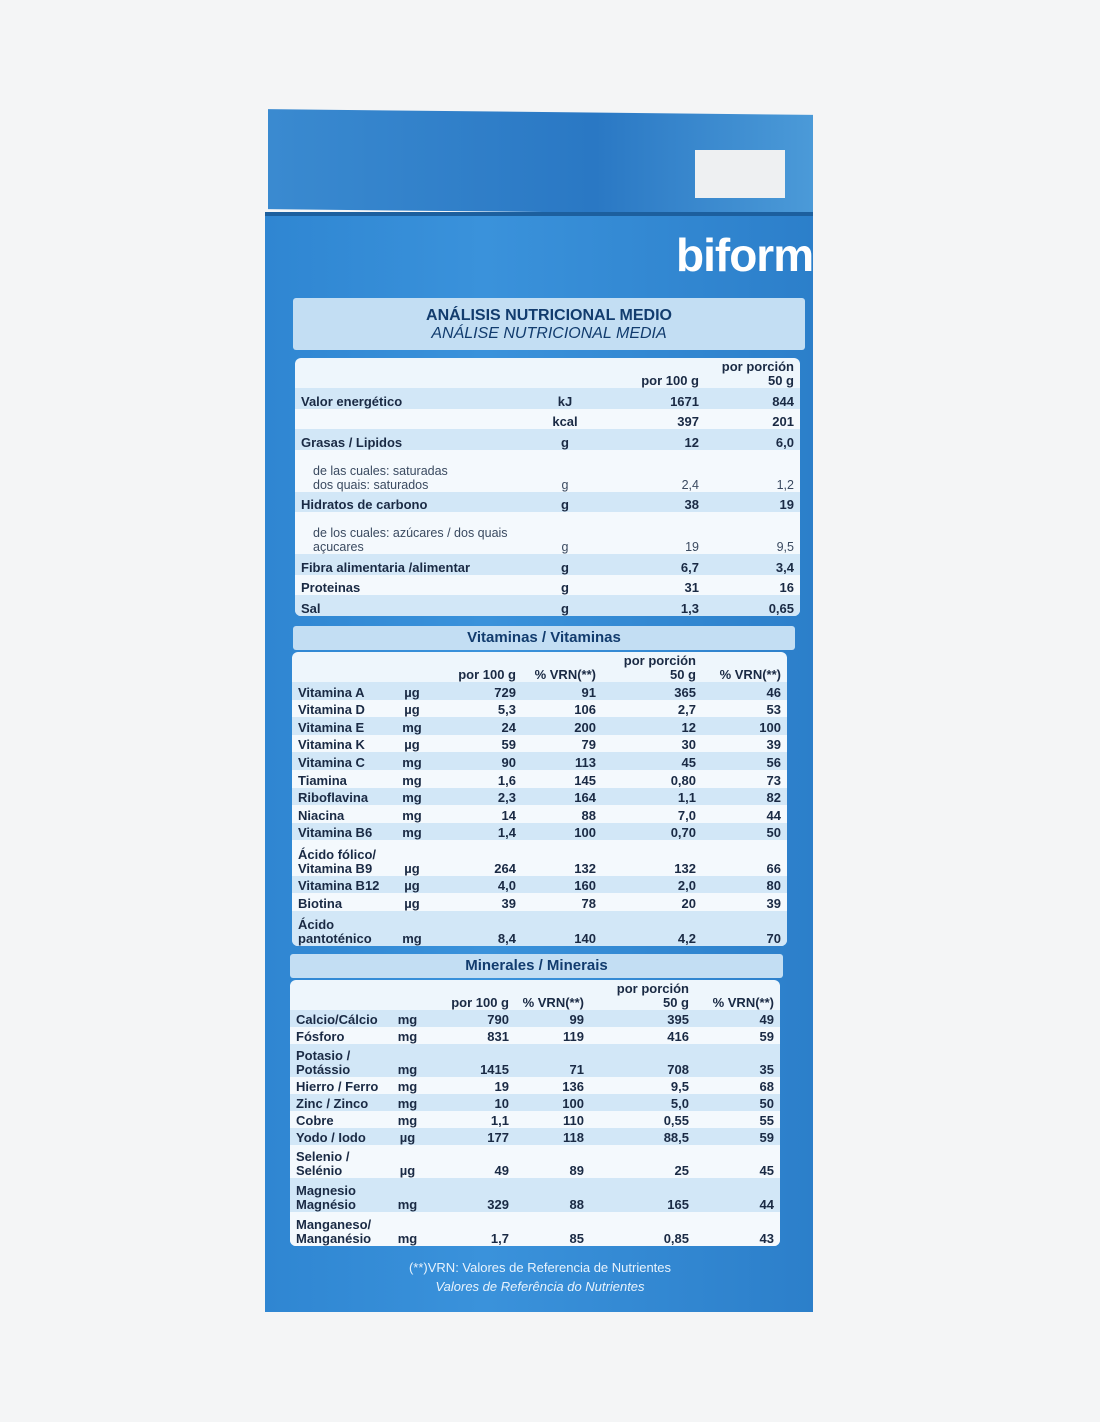  I want to click on footnote-line: Valores de Referência do Nutrientes, so click(540, 1286).